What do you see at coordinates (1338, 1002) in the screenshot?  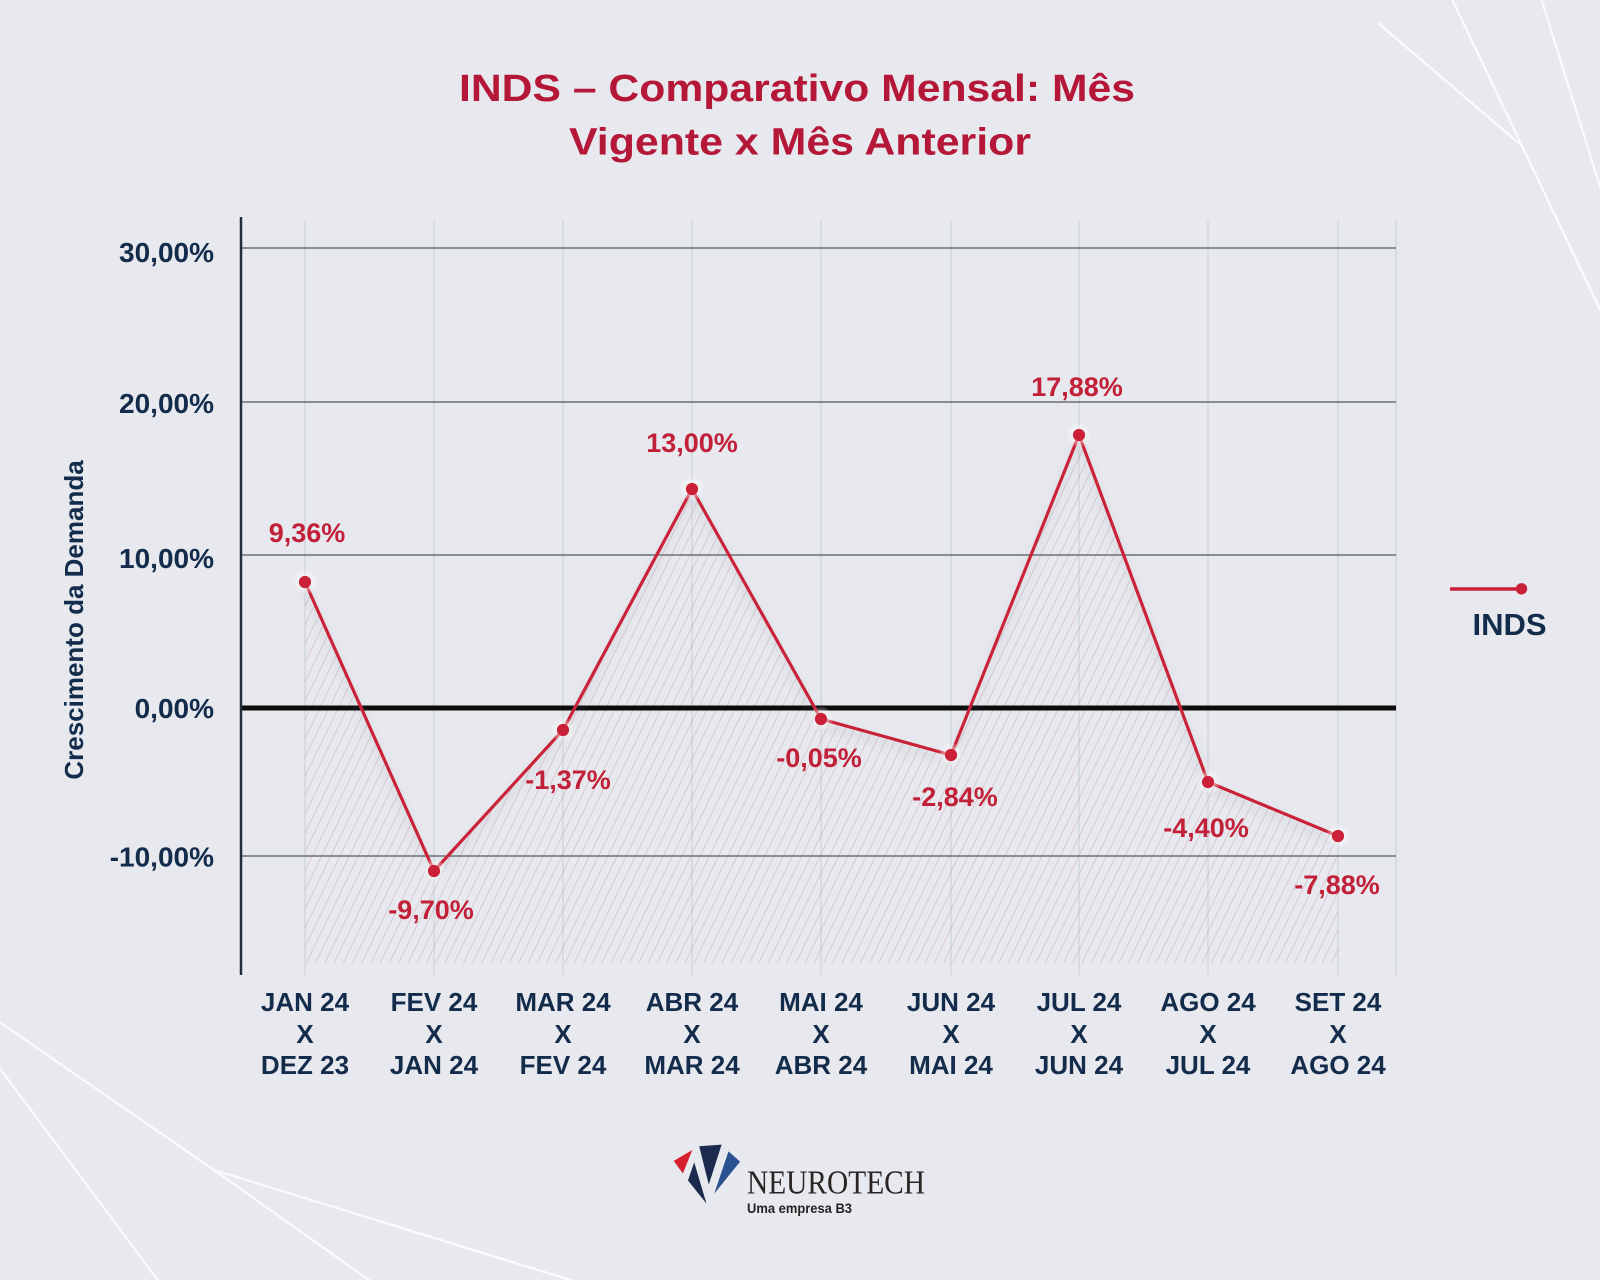 I see `svg-text: SET 24` at bounding box center [1338, 1002].